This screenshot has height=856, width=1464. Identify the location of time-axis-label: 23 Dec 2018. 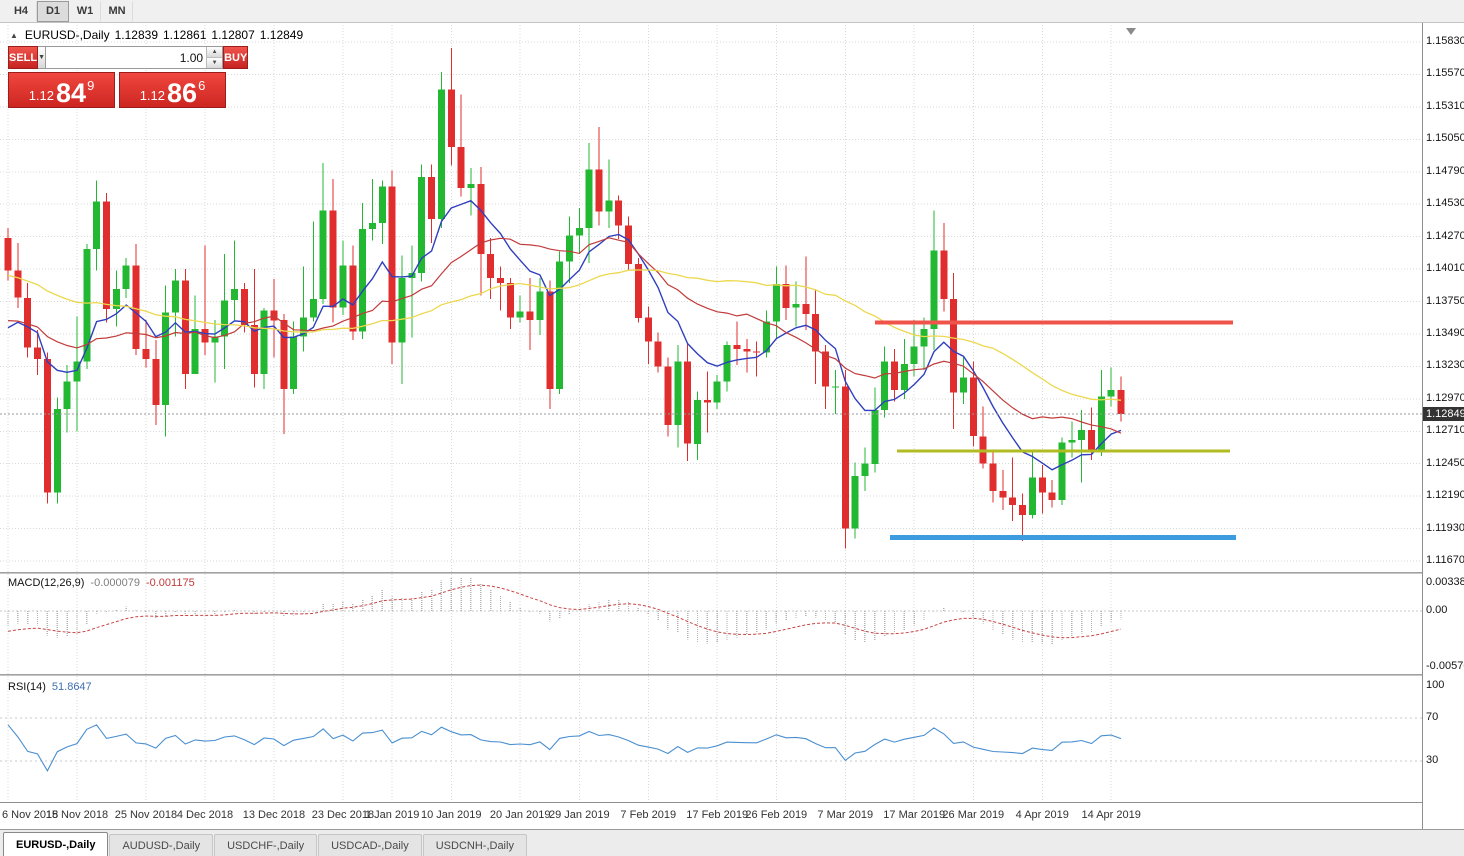
(343, 815).